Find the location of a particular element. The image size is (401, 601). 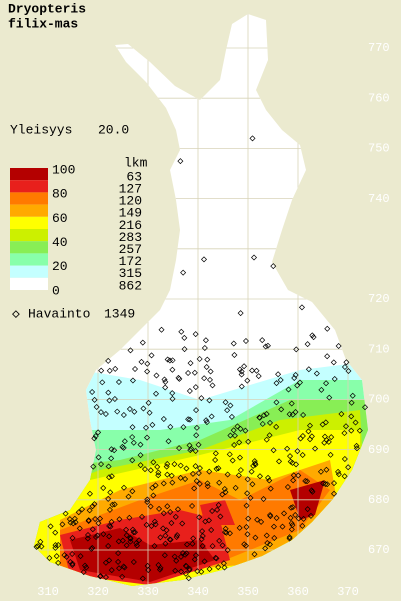

title-line: Dryopteris is located at coordinates (47, 8).